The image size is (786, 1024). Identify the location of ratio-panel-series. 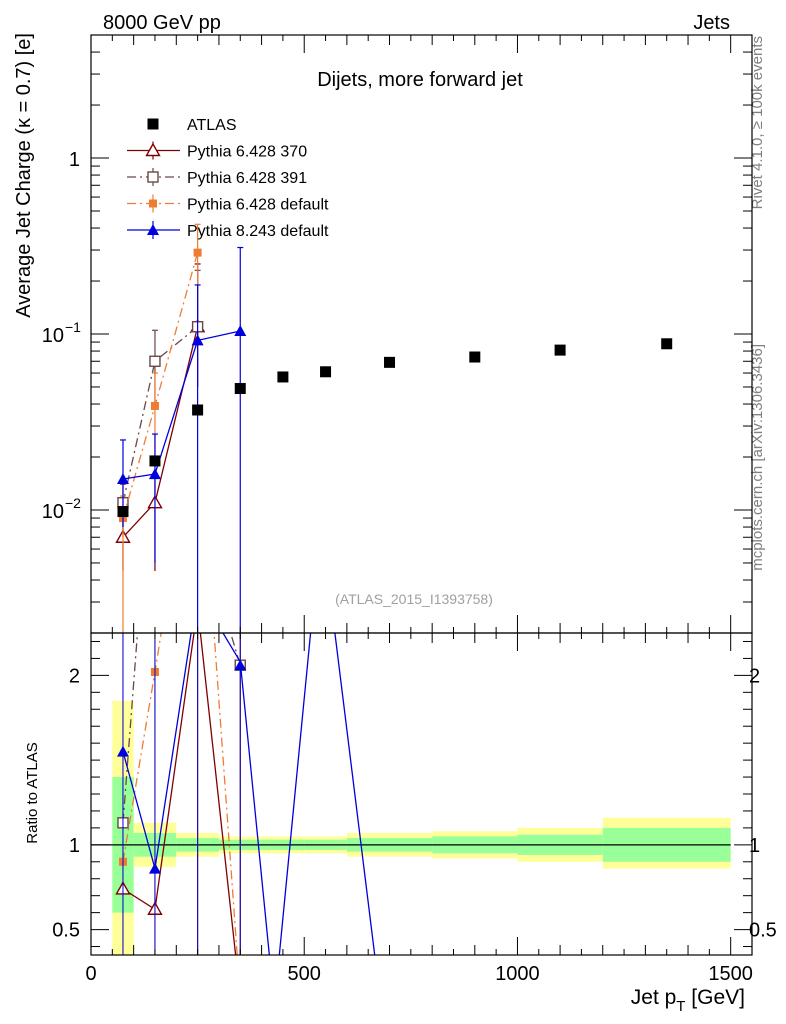
(245, 794).